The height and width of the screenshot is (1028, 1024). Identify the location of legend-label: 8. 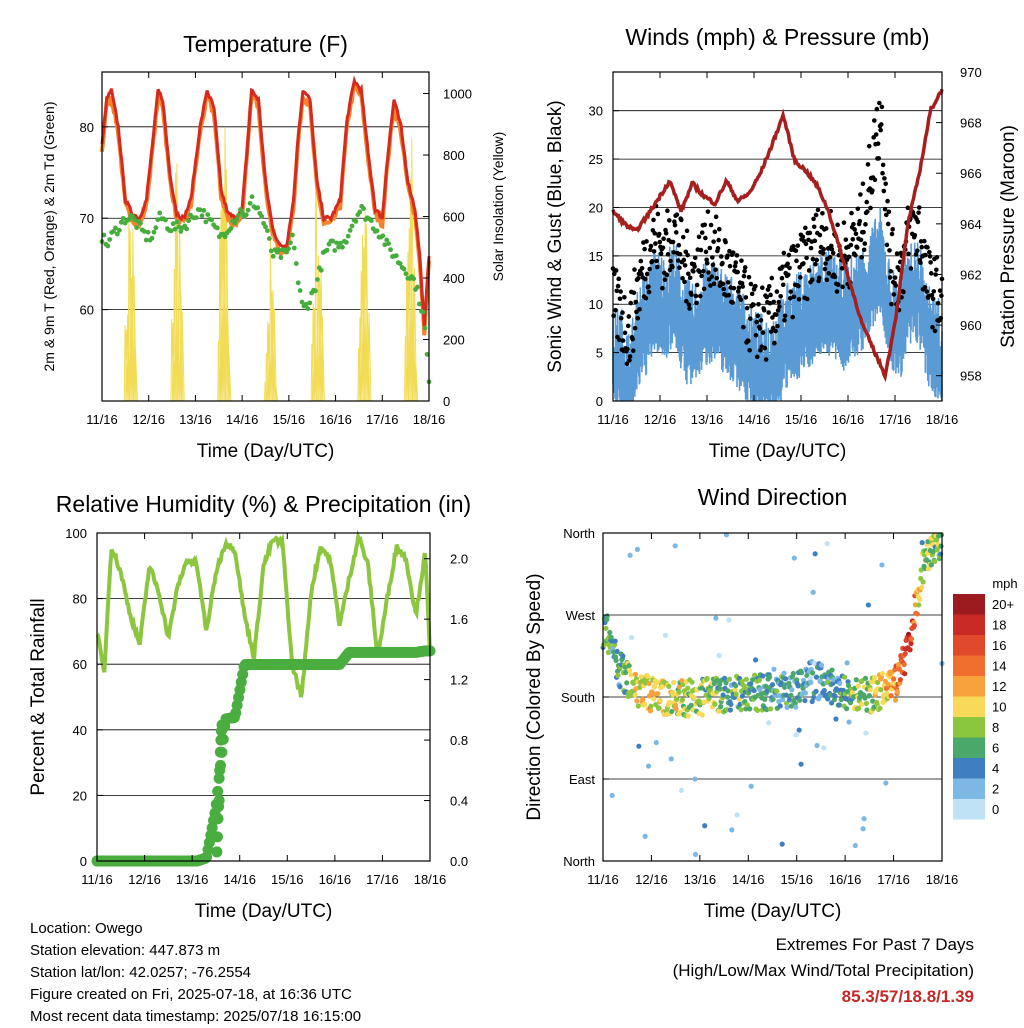
(995, 727).